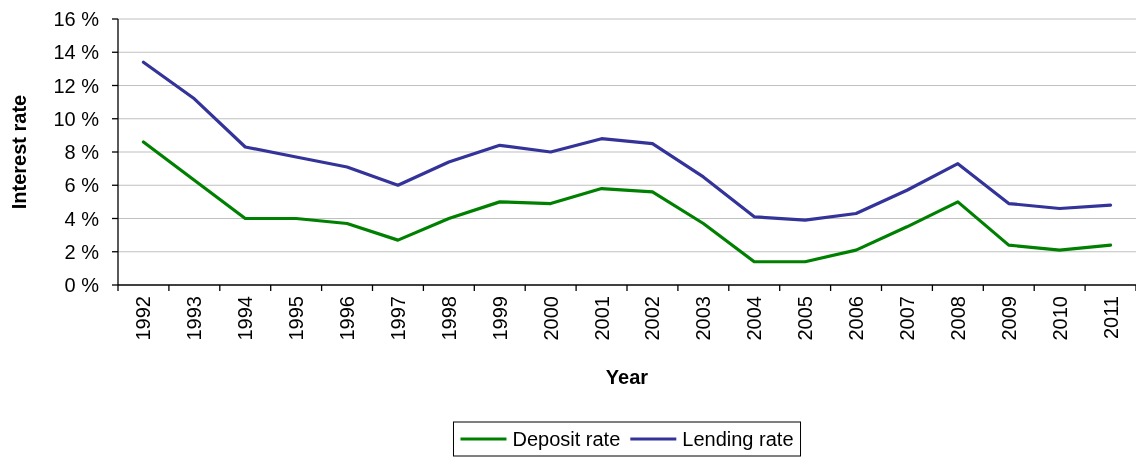 Image resolution: width=1136 pixels, height=457 pixels. What do you see at coordinates (601, 318) in the screenshot?
I see `x-tick-label: 2001` at bounding box center [601, 318].